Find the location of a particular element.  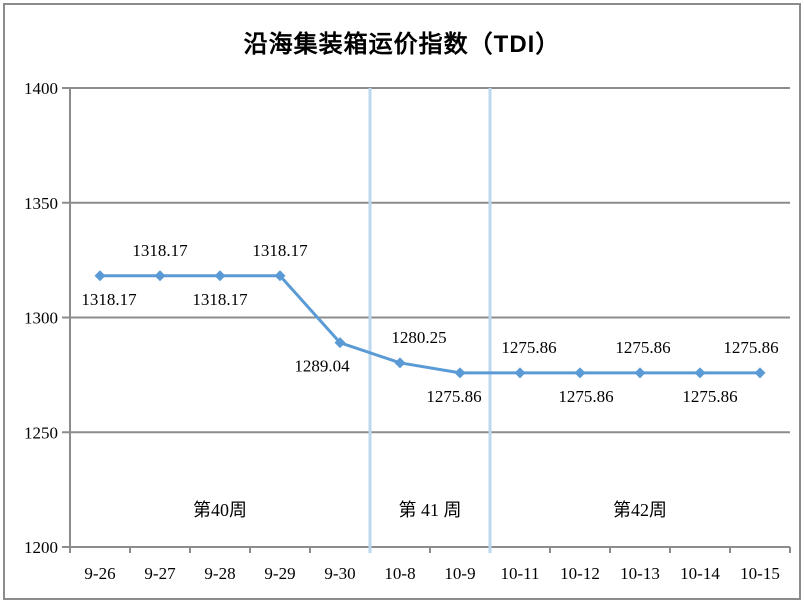

data-label-10-15: 1275.86 is located at coordinates (750, 347).